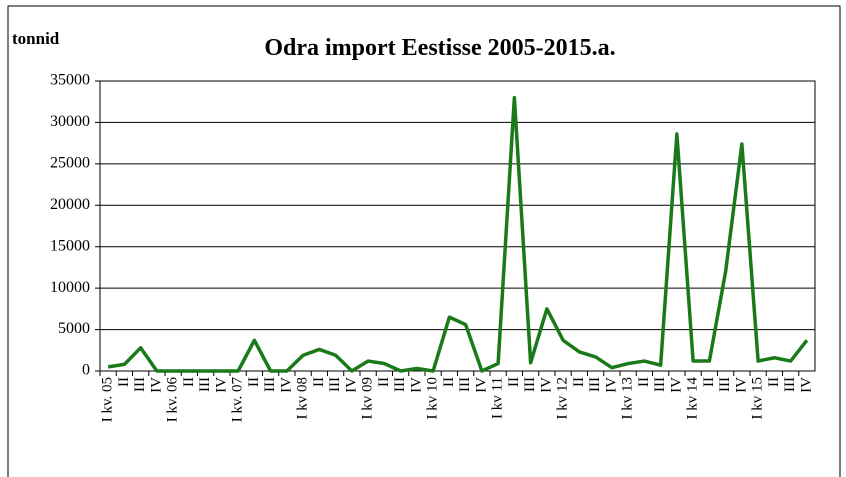 The image size is (846, 477). What do you see at coordinates (758, 398) in the screenshot?
I see `x-tick-label: I kv 15` at bounding box center [758, 398].